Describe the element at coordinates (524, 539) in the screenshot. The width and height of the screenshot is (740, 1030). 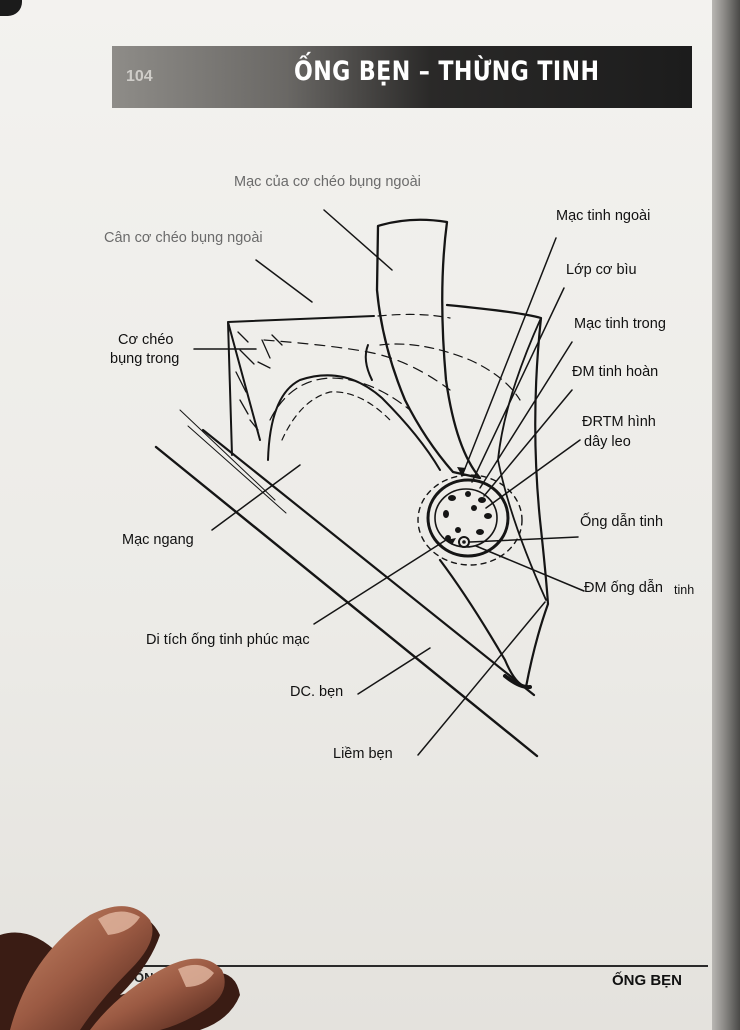
I see `leader-ong-dan-tinh` at that location.